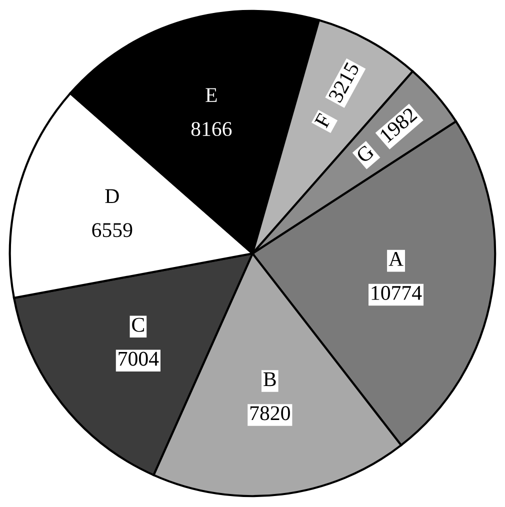  Describe the element at coordinates (112, 230) in the screenshot. I see `data-label: 6559` at that location.